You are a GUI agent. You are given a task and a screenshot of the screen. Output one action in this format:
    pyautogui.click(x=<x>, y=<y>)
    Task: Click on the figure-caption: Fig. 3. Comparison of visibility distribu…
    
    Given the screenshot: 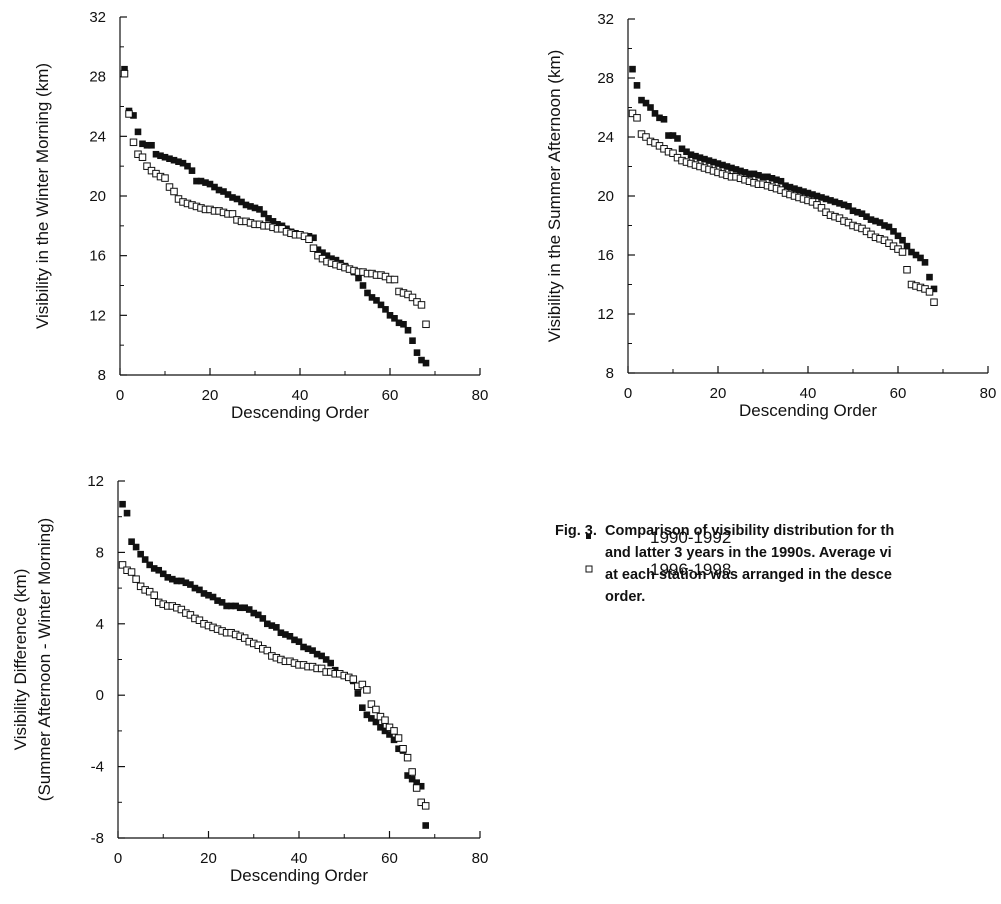 What is the action you would take?
    pyautogui.click(x=778, y=564)
    